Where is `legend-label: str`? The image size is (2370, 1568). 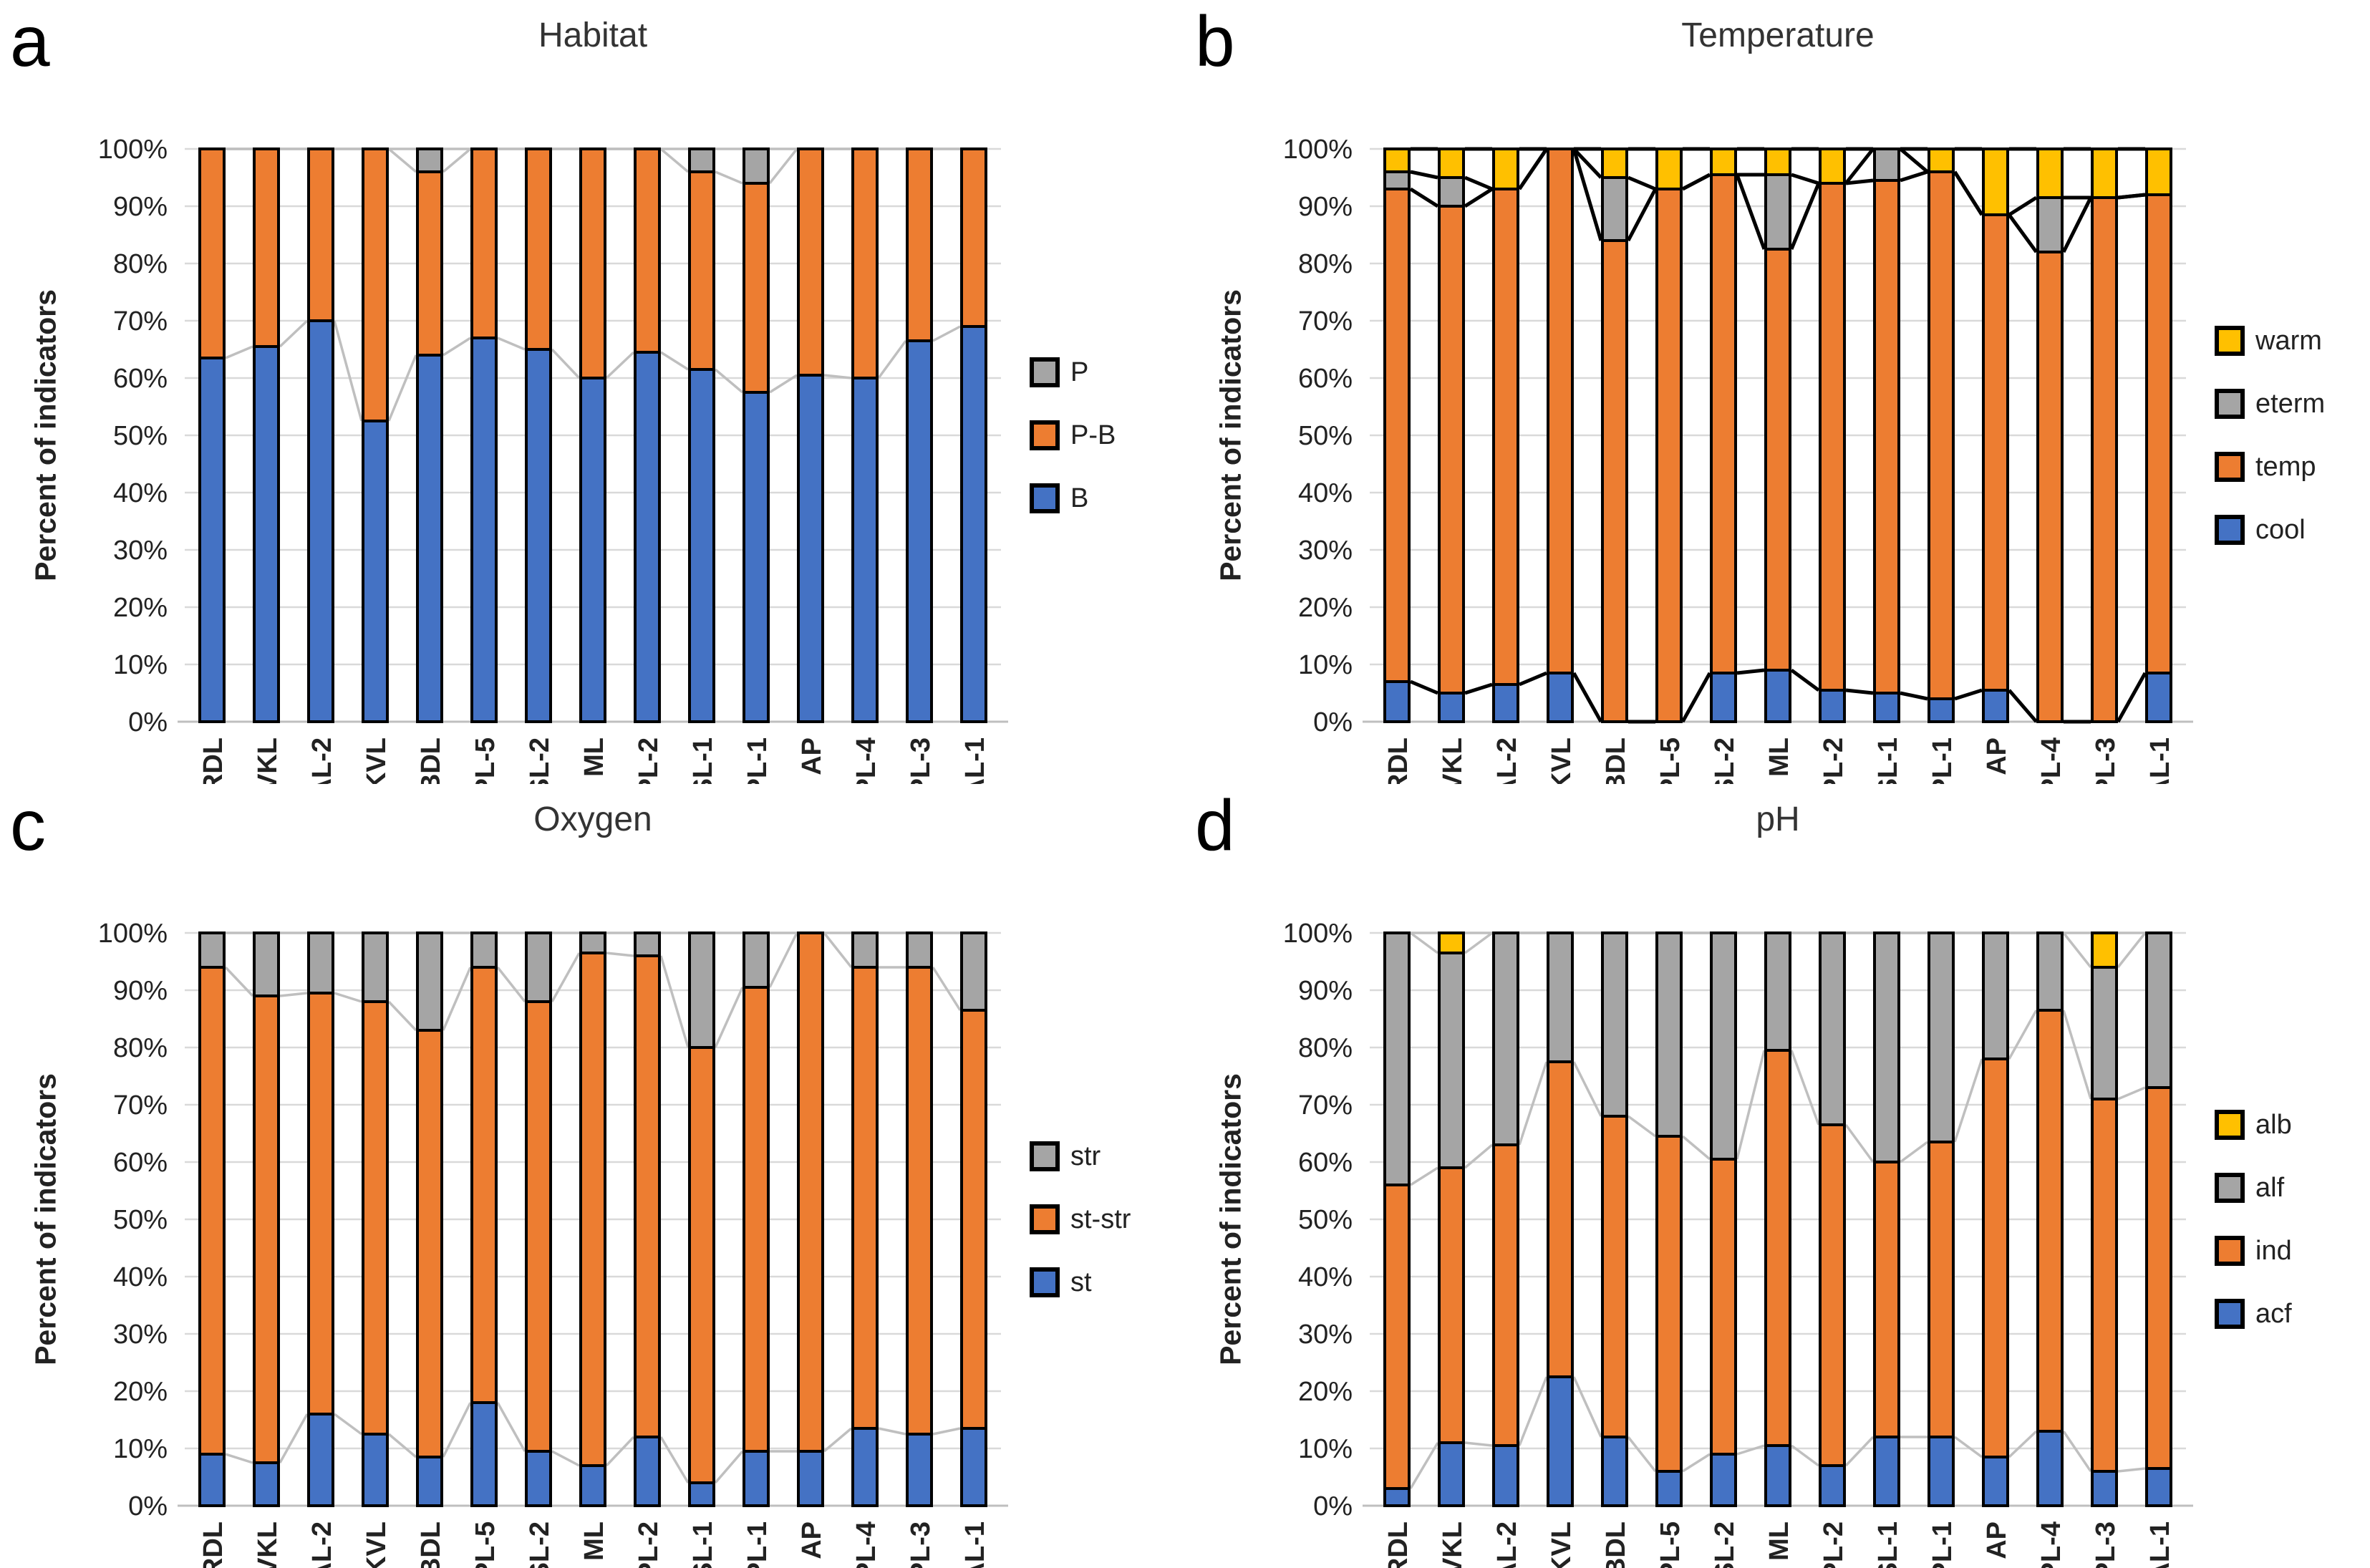 legend-label: str is located at coordinates (1085, 1156).